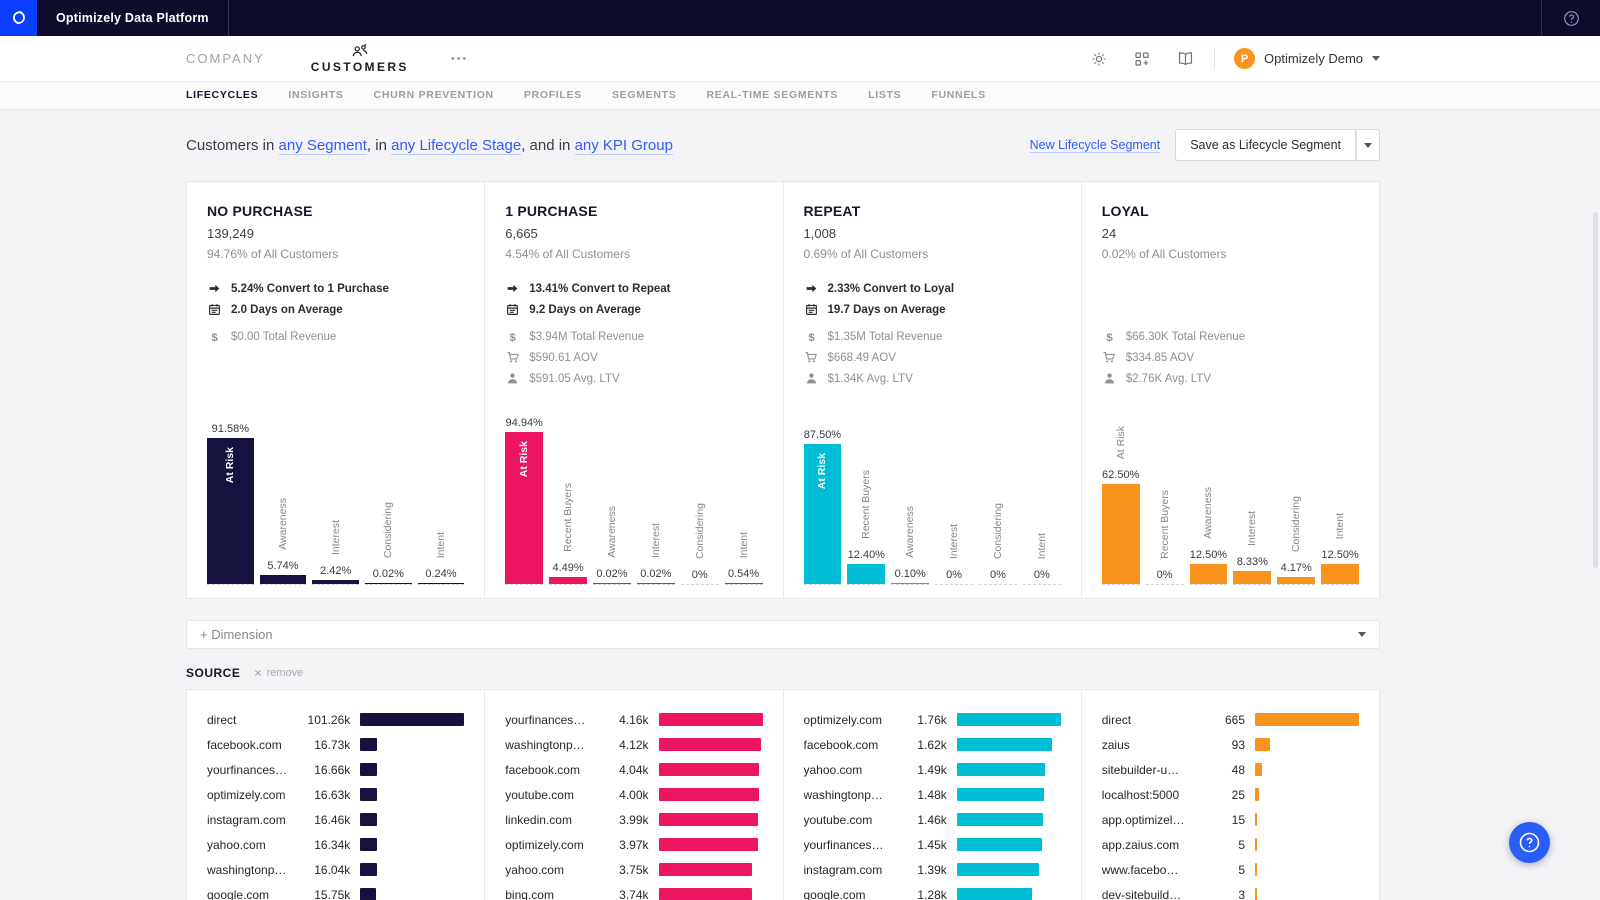  What do you see at coordinates (1116, 719) in the screenshot?
I see `source-label: direct` at bounding box center [1116, 719].